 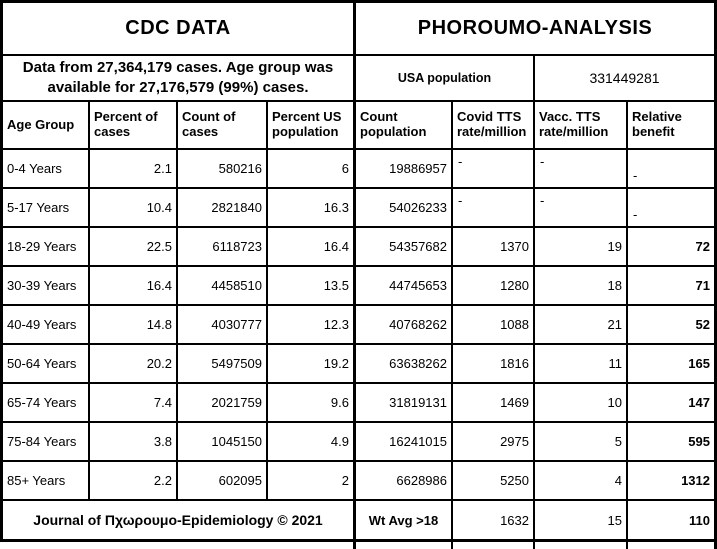 What do you see at coordinates (445, 79) in the screenshot?
I see `usa-population-label: USA population` at bounding box center [445, 79].